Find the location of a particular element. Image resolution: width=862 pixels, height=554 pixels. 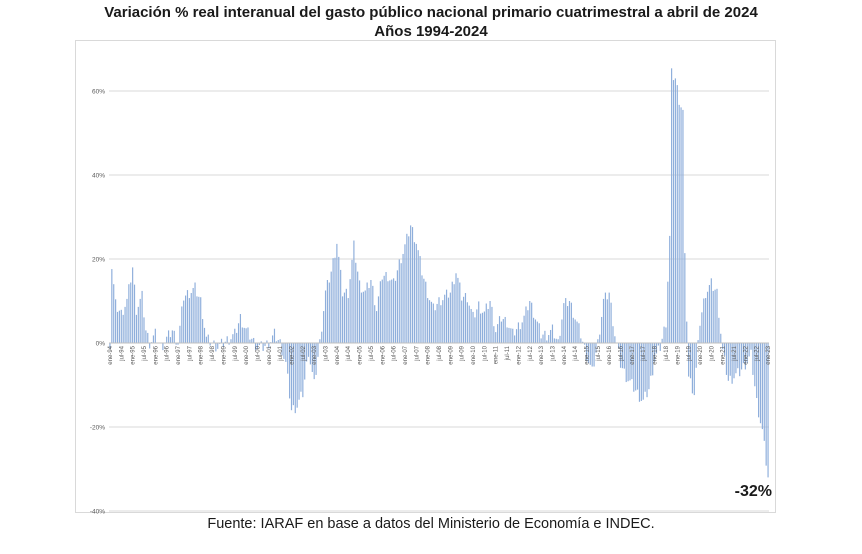

x-tick-label: jul-08 is located at coordinates (440, 353).